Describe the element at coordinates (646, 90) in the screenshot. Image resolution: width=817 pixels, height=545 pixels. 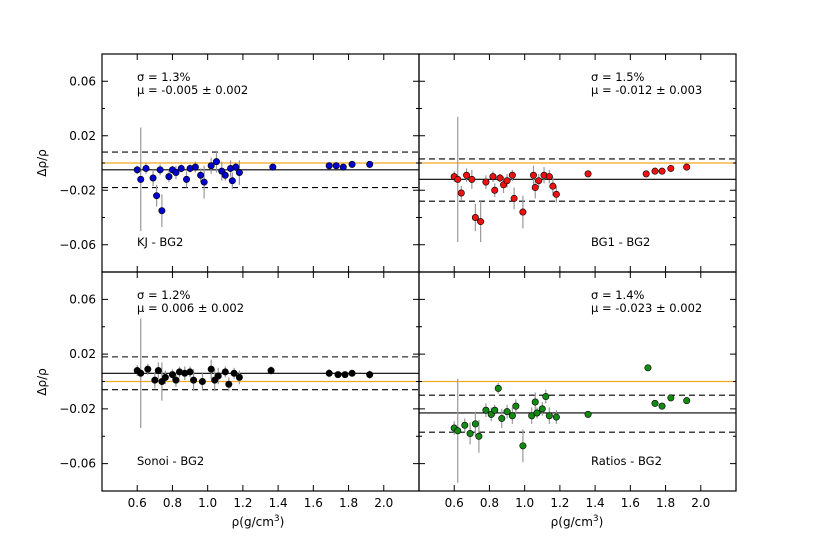
I see `mu-annotation: μ = -0.012 ± 0.003` at that location.